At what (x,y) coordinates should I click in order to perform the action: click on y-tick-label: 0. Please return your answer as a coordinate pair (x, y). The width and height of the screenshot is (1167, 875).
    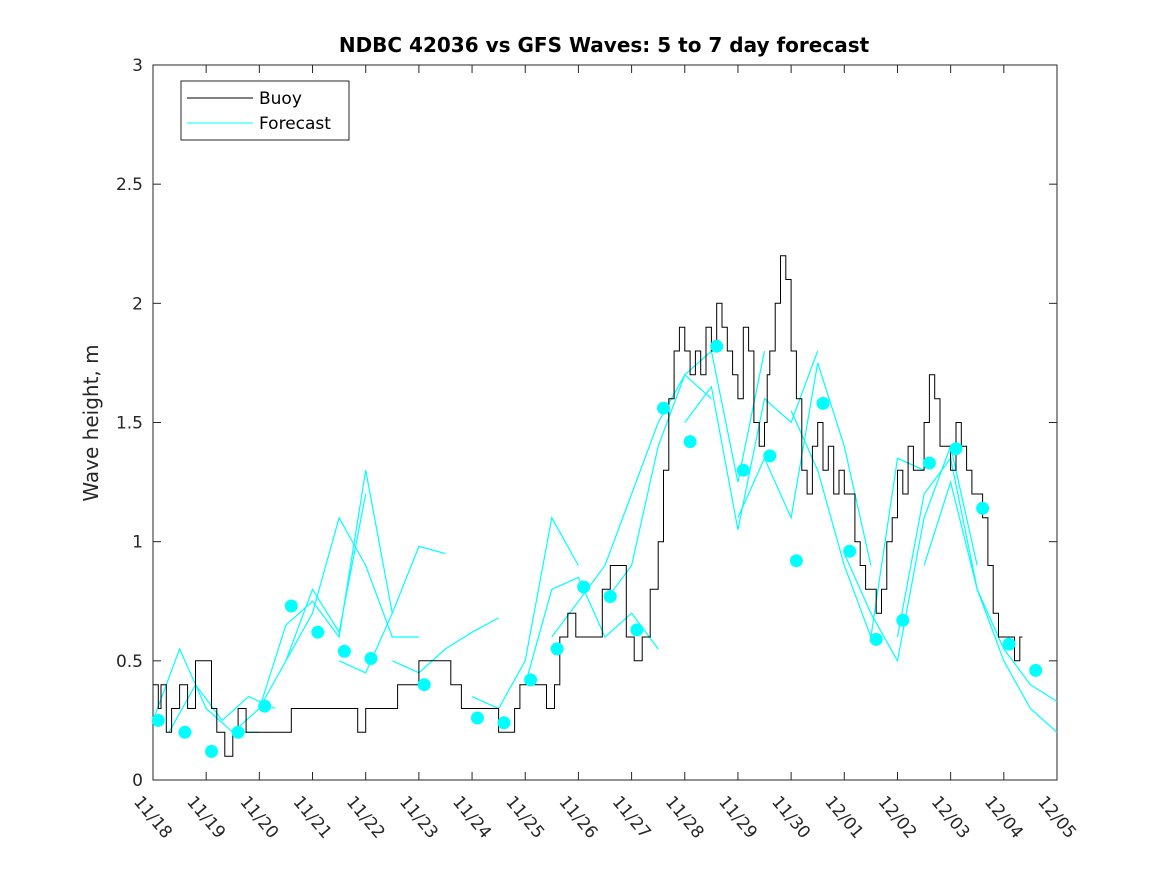
    Looking at the image, I should click on (137, 781).